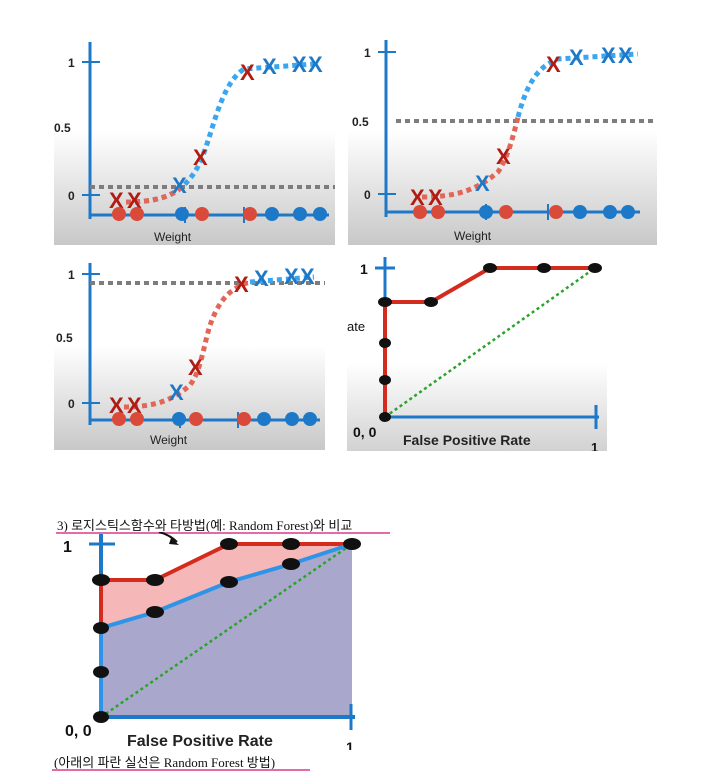 This screenshot has width=713, height=780. Describe the element at coordinates (174, 541) in the screenshot. I see `arrow-head-icon` at that location.